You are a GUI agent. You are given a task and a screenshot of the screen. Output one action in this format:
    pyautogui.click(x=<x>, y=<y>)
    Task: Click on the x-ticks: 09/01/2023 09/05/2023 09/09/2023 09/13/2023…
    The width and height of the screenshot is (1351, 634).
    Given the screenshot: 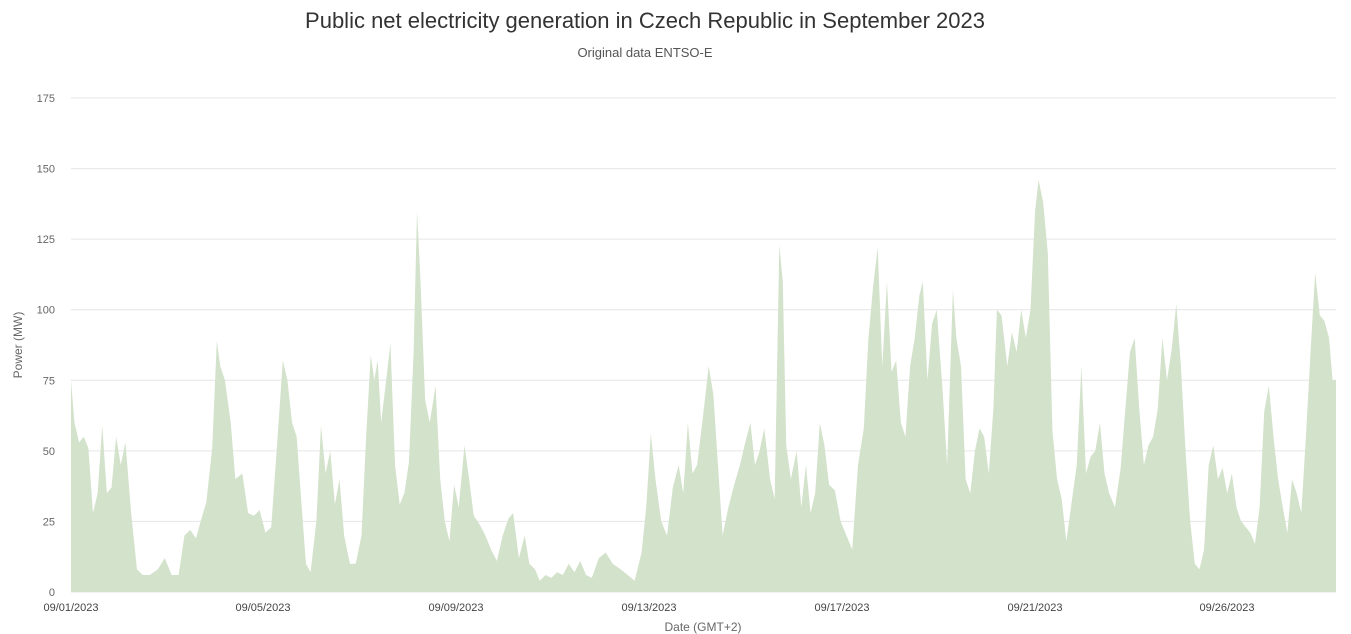 What is the action you would take?
    pyautogui.click(x=648, y=608)
    